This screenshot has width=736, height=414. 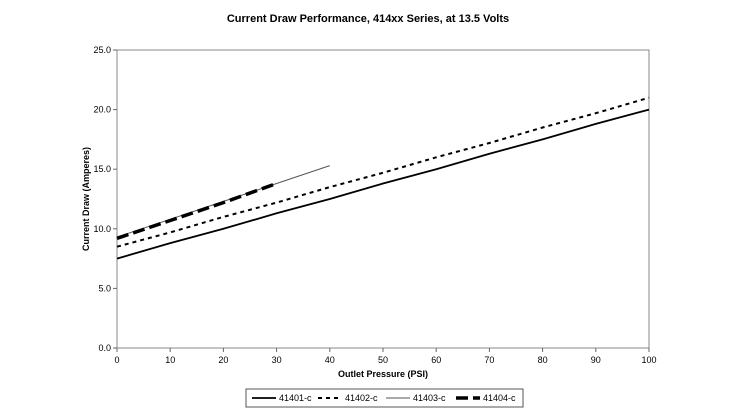 What do you see at coordinates (383, 374) in the screenshot?
I see `x-axis-label: Outlet Pressure (PSI)` at bounding box center [383, 374].